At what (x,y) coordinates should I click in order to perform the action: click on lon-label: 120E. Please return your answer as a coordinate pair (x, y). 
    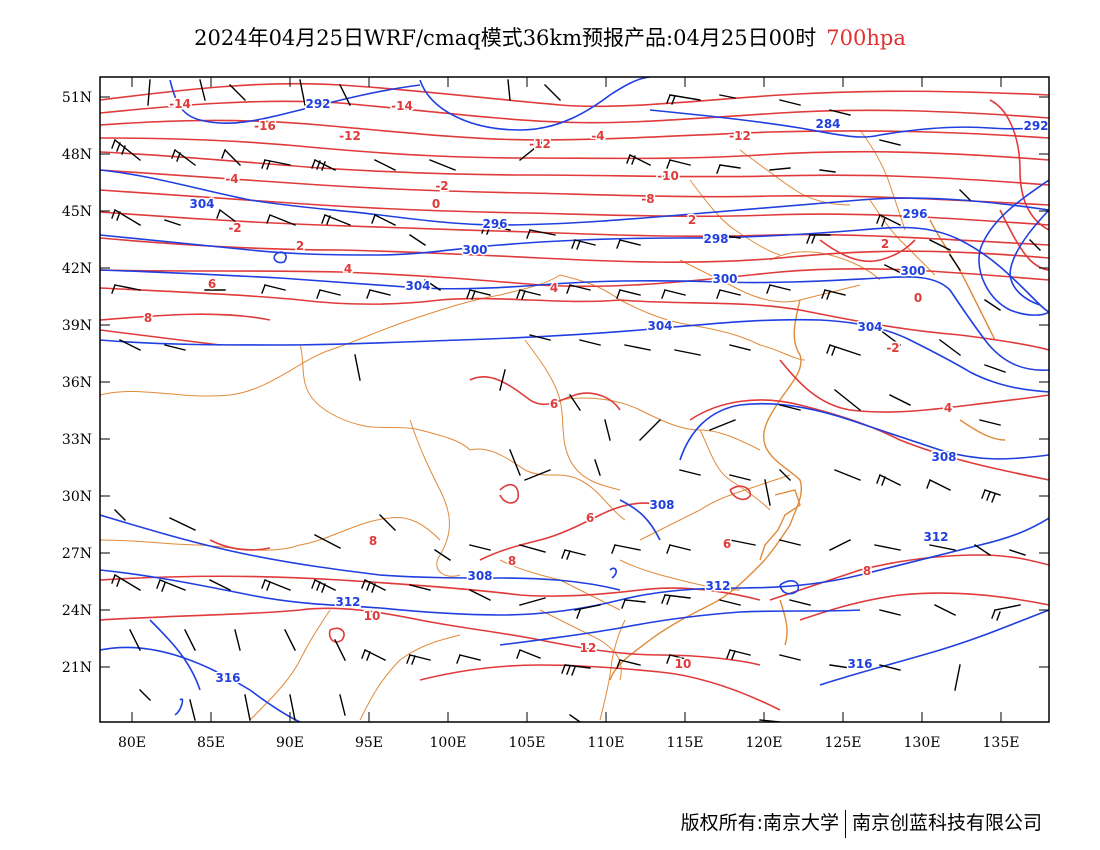
    Looking at the image, I should click on (764, 743).